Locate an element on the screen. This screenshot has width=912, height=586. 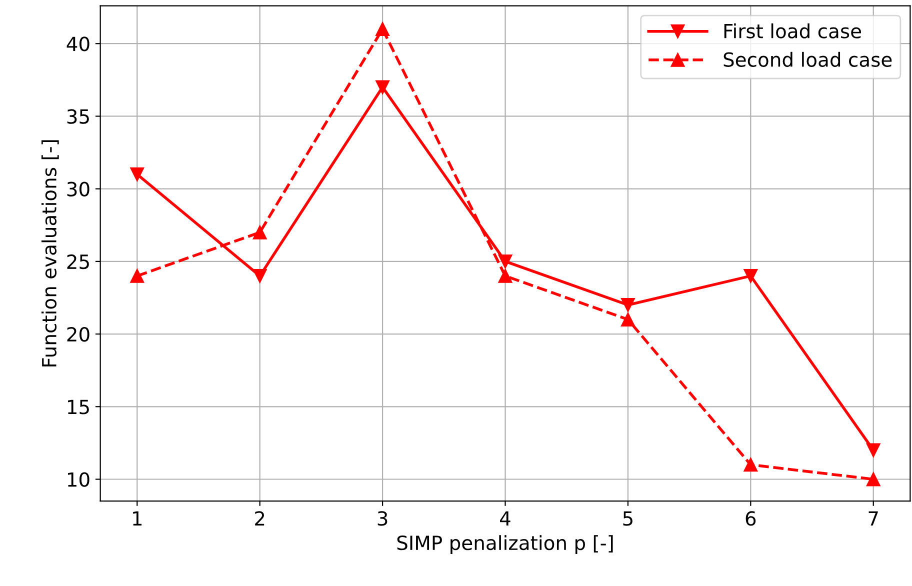
y-tick-label: 25 is located at coordinates (78, 262).